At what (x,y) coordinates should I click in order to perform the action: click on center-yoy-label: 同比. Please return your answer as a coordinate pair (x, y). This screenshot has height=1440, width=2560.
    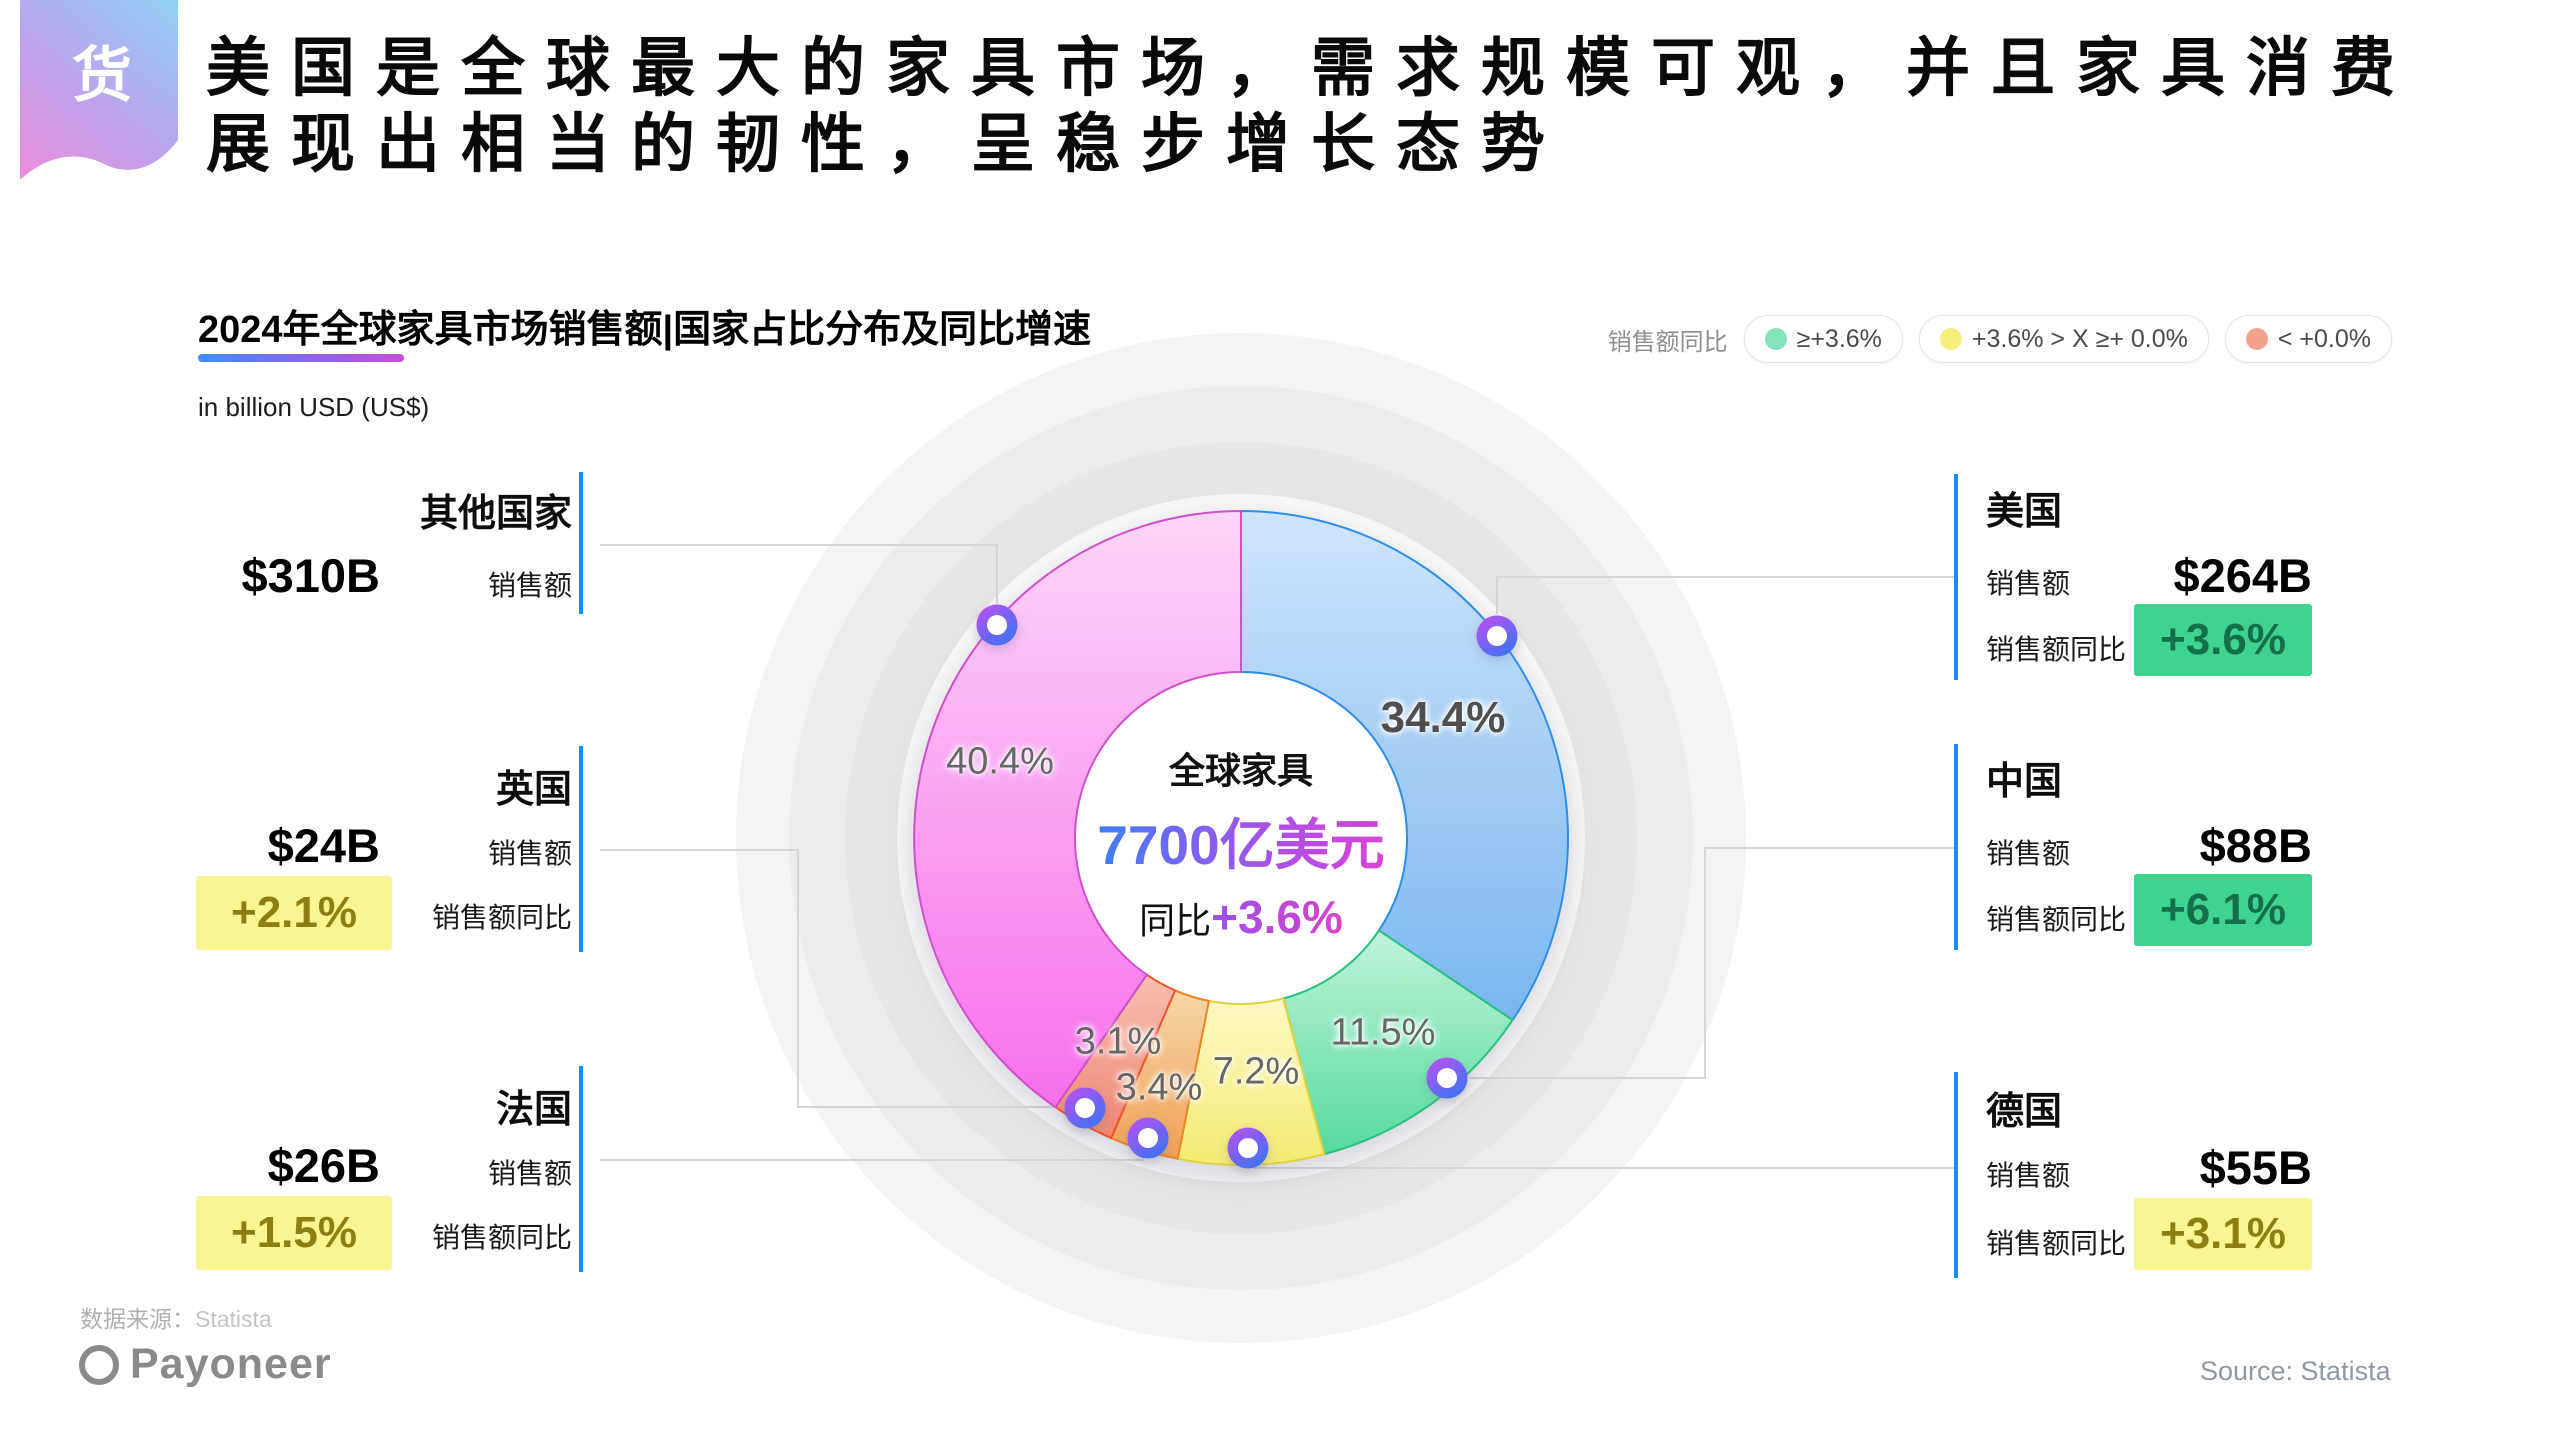
    Looking at the image, I should click on (1175, 920).